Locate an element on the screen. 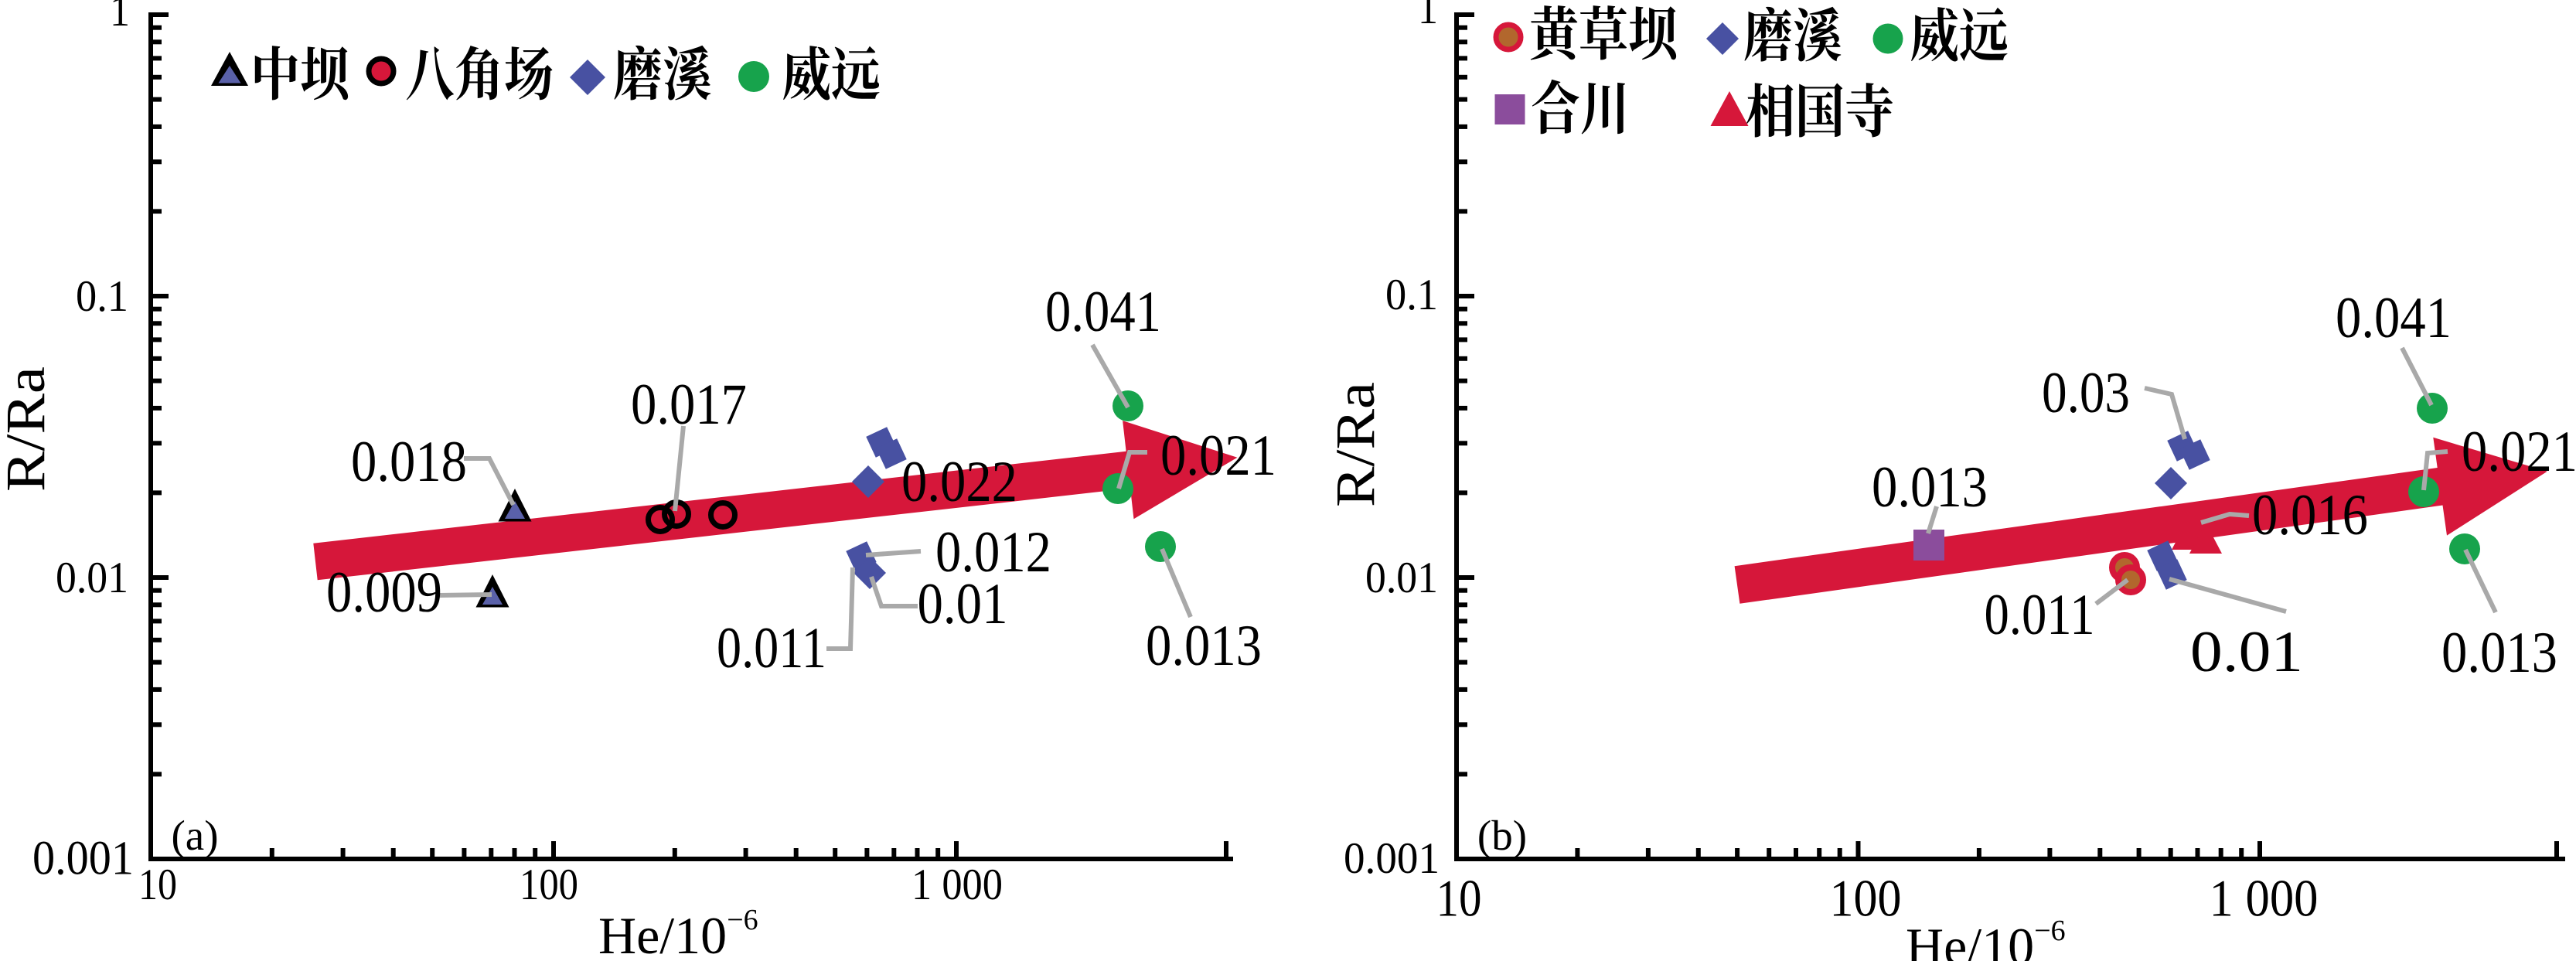 This screenshot has height=961, width=2576. svg-text: 0.017 is located at coordinates (689, 405).